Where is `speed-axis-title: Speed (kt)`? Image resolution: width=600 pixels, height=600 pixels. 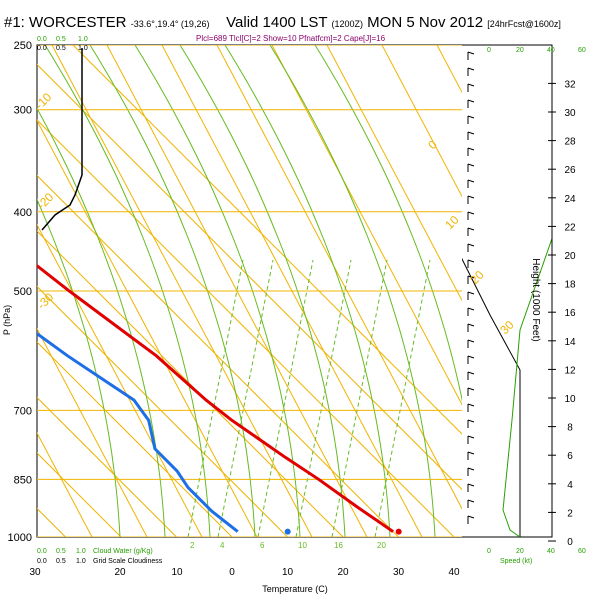 speed-axis-title: Speed (kt) is located at coordinates (516, 561).